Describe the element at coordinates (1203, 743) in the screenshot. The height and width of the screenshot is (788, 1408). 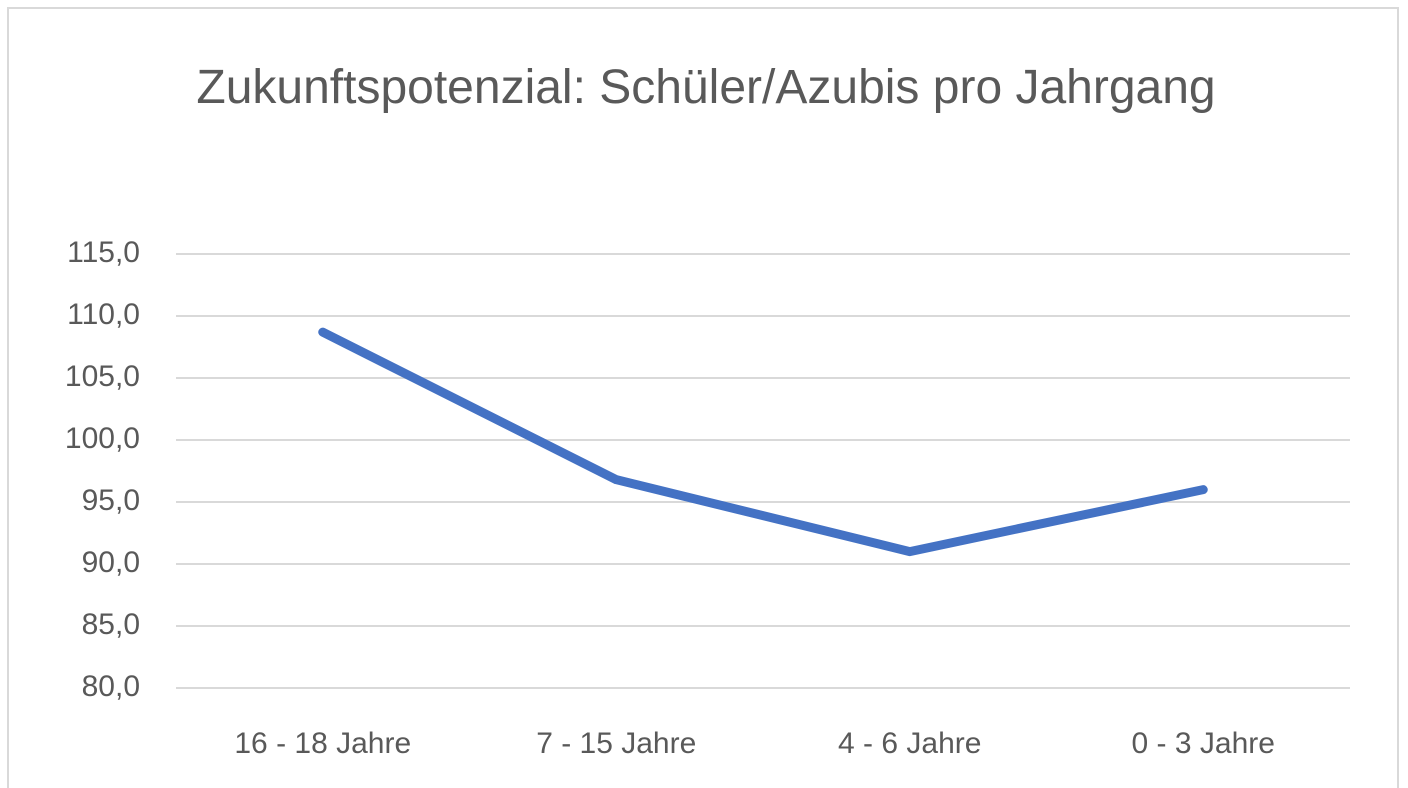
I see `x-tick-label: 0 - 3 Jahre` at that location.